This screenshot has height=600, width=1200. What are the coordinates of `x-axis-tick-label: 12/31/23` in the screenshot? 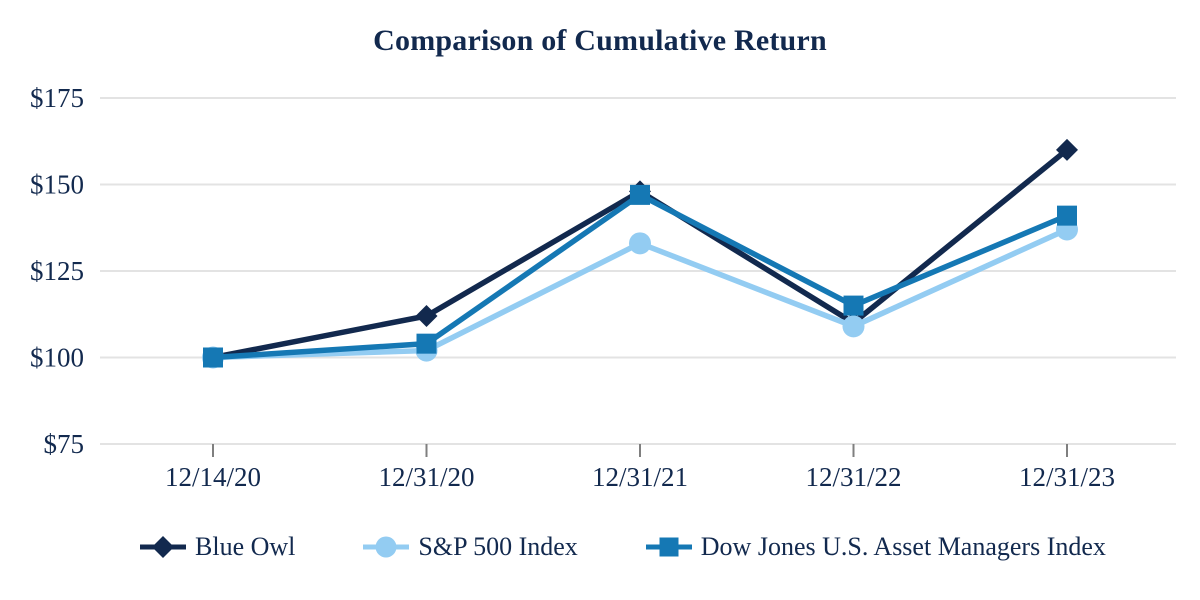 It's located at (1067, 477).